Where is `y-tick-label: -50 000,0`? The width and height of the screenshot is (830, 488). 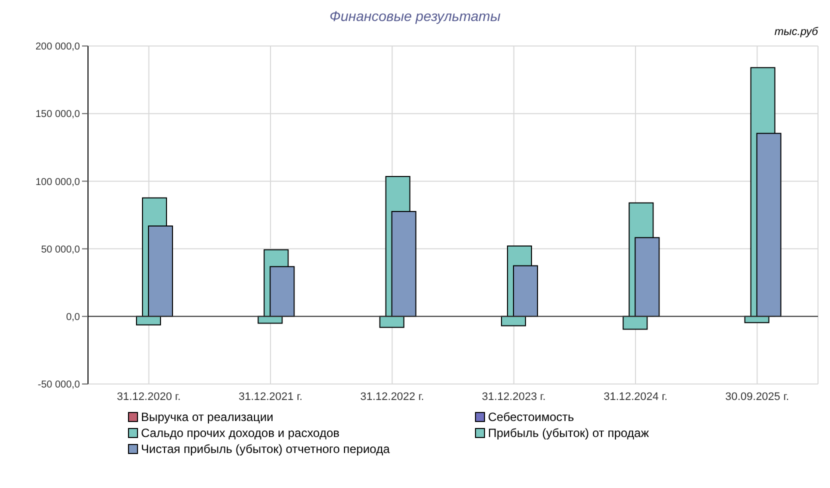
y-tick-label: -50 000,0 is located at coordinates (59, 385).